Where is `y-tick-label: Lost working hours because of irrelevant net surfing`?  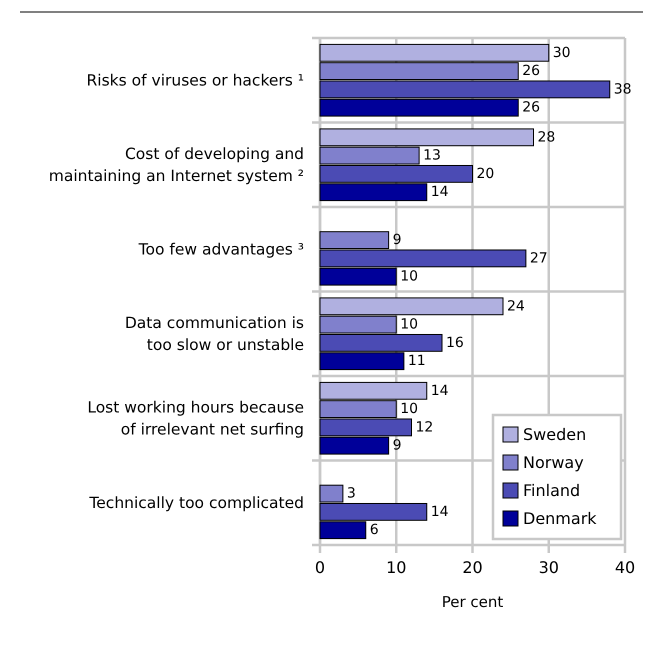
y-tick-label: Lost working hours because of irrelevant net surfing is located at coordinates (195, 418).